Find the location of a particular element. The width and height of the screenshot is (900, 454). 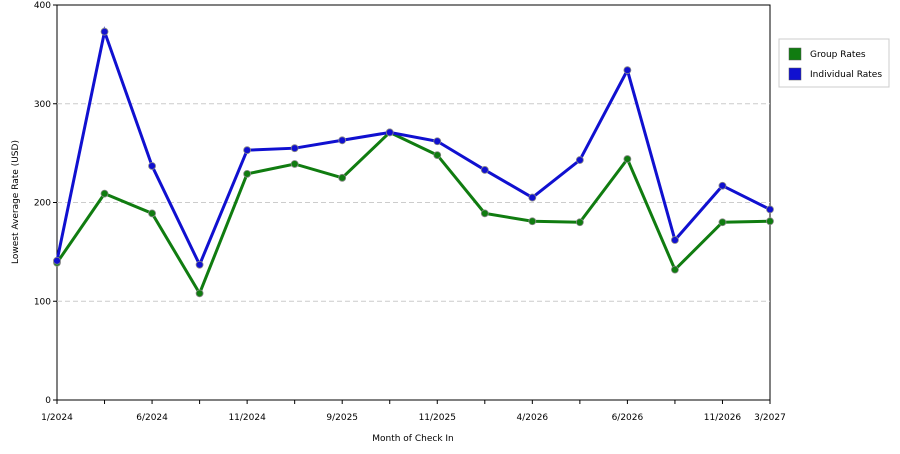

y-tick-label: 300 is located at coordinates (42, 105).